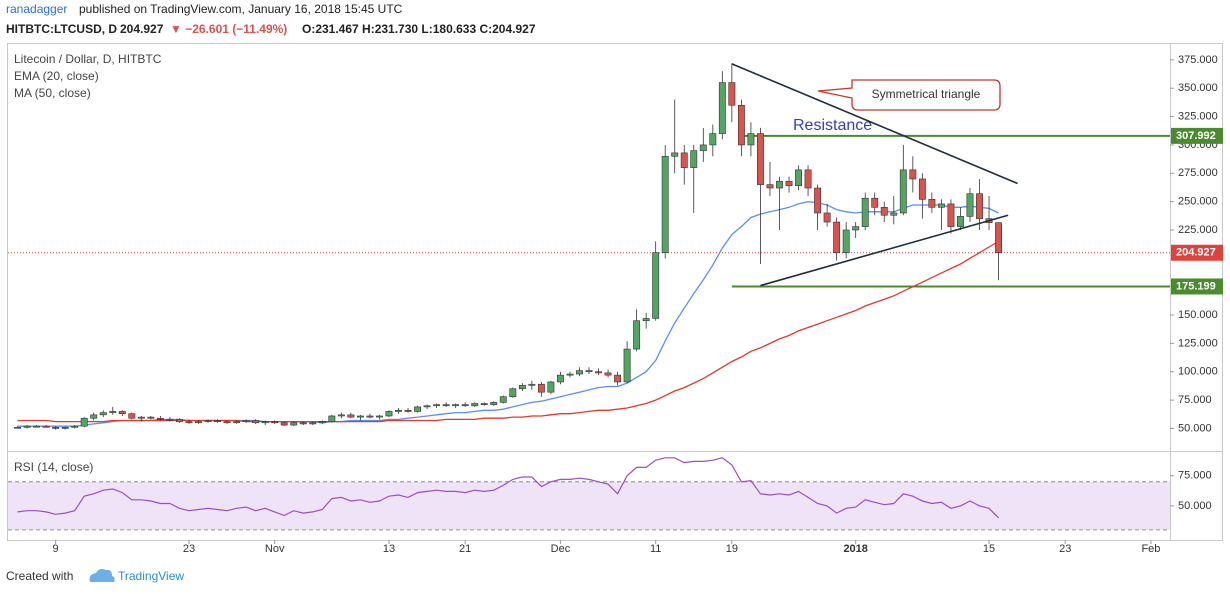 This screenshot has width=1230, height=594. What do you see at coordinates (589, 505) in the screenshot?
I see `rsi-band` at bounding box center [589, 505].